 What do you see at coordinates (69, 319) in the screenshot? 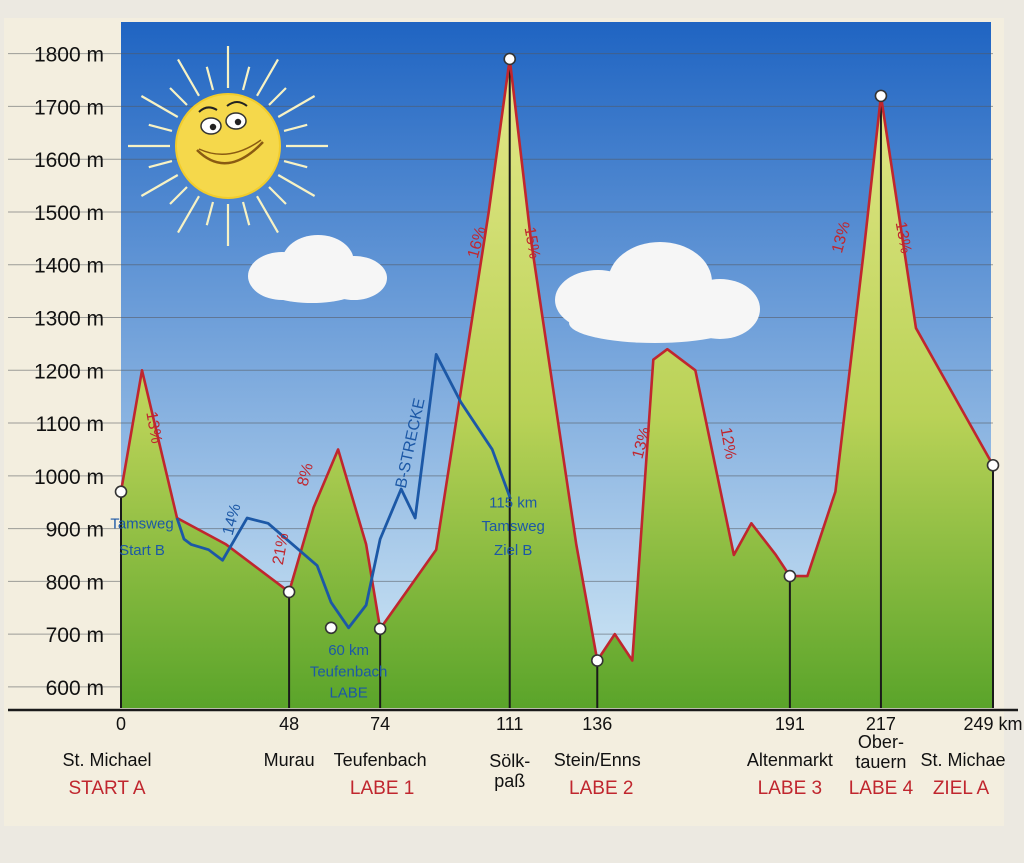
I see `y-tick-label: 1300 m` at bounding box center [69, 319].